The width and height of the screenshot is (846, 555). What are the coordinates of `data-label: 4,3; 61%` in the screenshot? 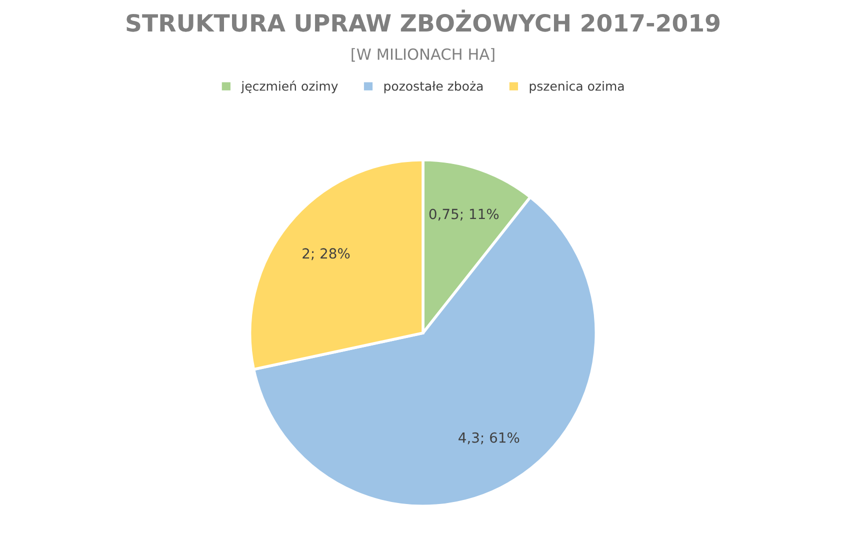 It's located at (489, 438).